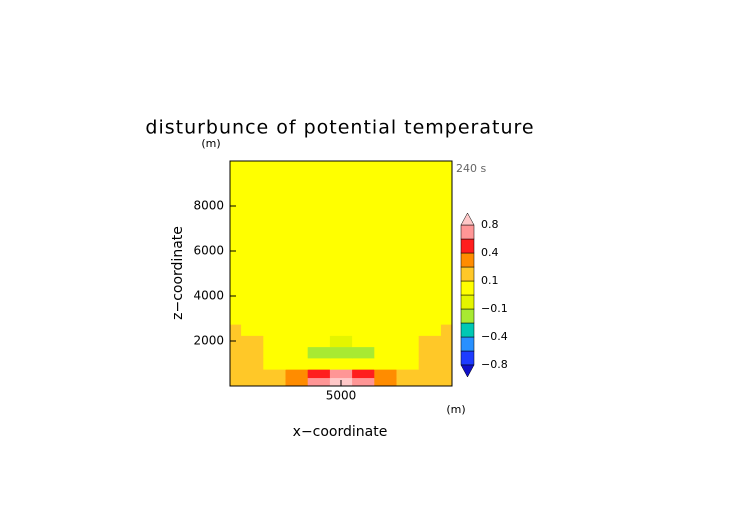 The height and width of the screenshot is (532, 752). Describe the element at coordinates (340, 432) in the screenshot. I see `x-axis-label: x−coordinate` at that location.